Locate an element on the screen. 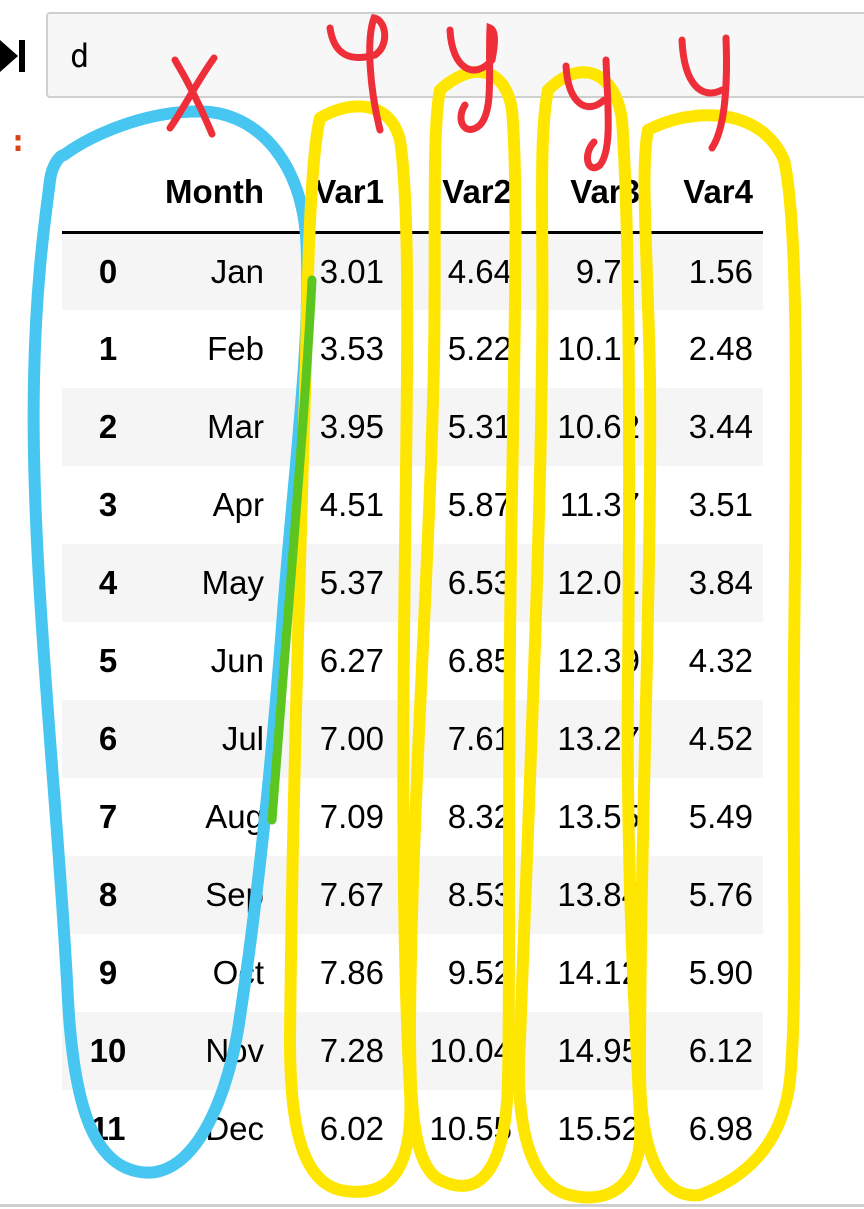  cell-var1: 3.95 is located at coordinates (351, 426).